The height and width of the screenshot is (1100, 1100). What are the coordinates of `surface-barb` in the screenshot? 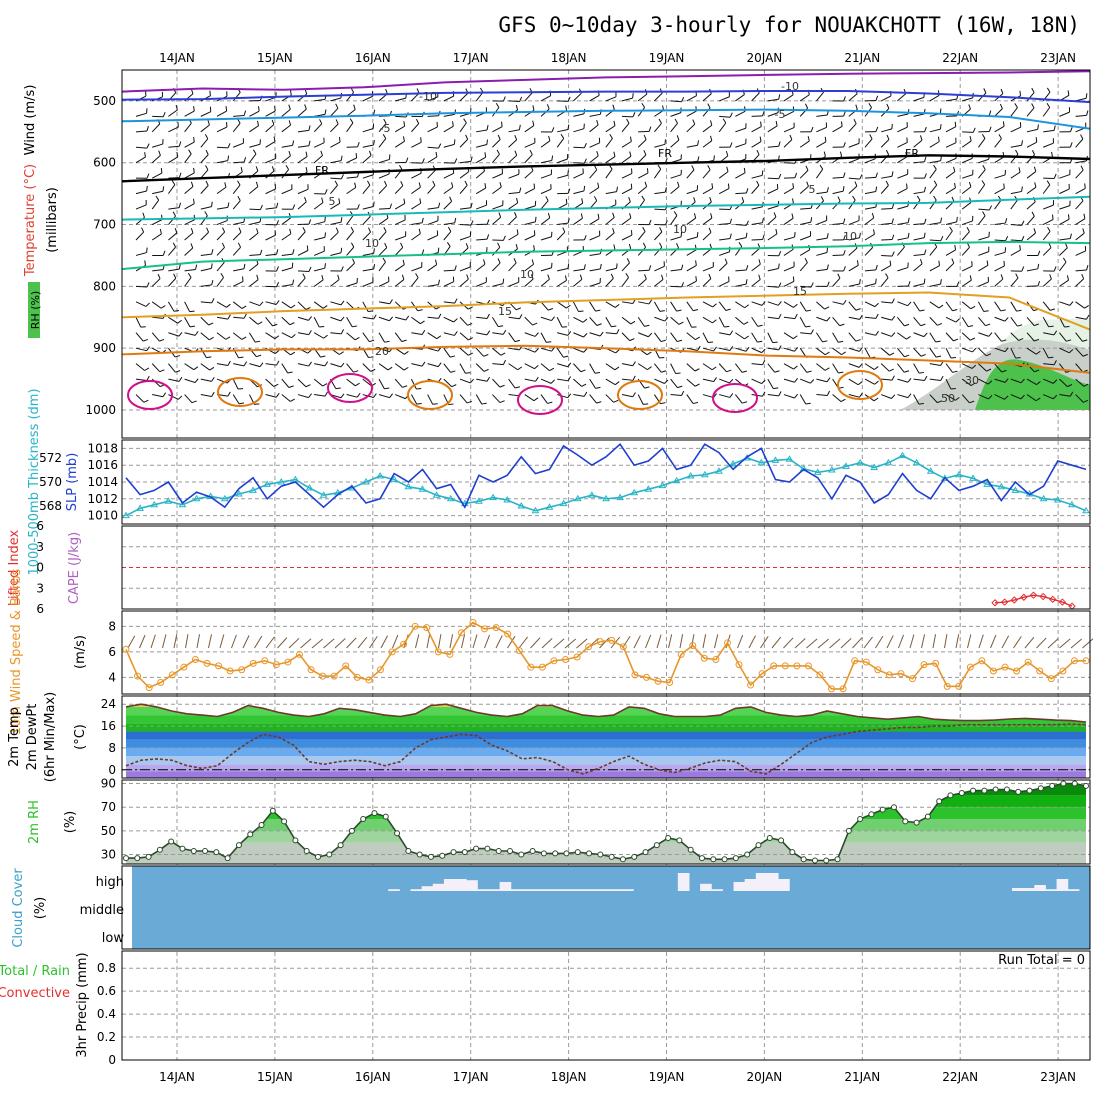 It's located at (306, 643).